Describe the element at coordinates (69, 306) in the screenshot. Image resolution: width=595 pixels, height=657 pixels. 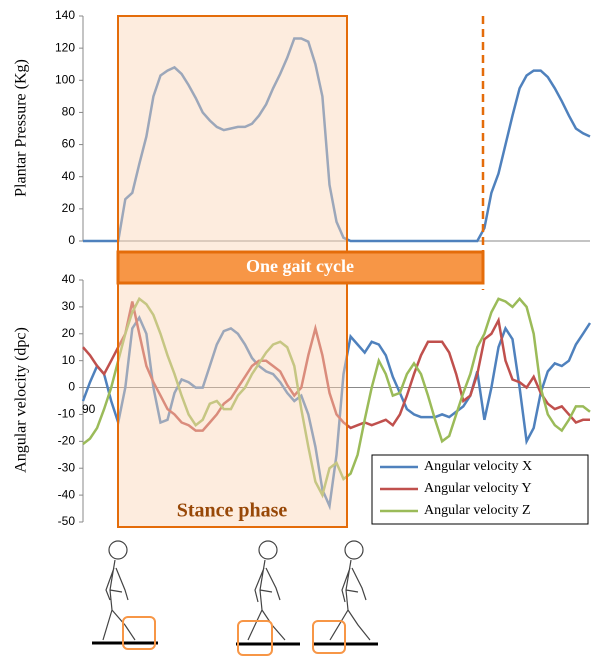
I see `y-tick-label: 30` at that location.